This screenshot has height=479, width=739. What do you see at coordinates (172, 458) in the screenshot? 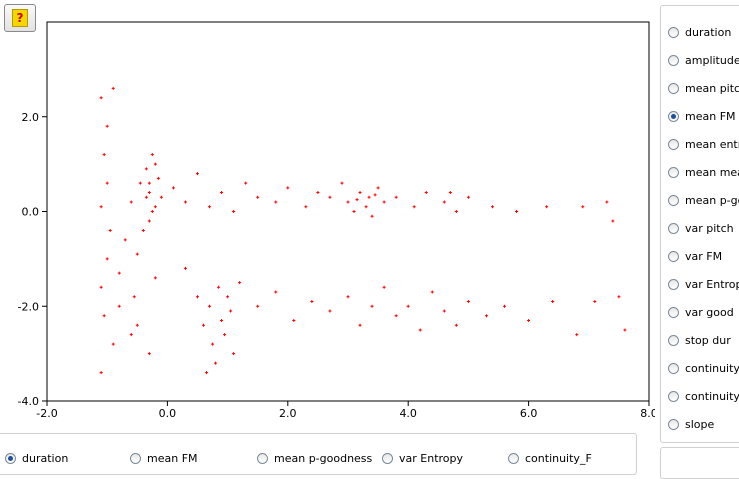
I see `radio-label: mean FM` at bounding box center [172, 458].